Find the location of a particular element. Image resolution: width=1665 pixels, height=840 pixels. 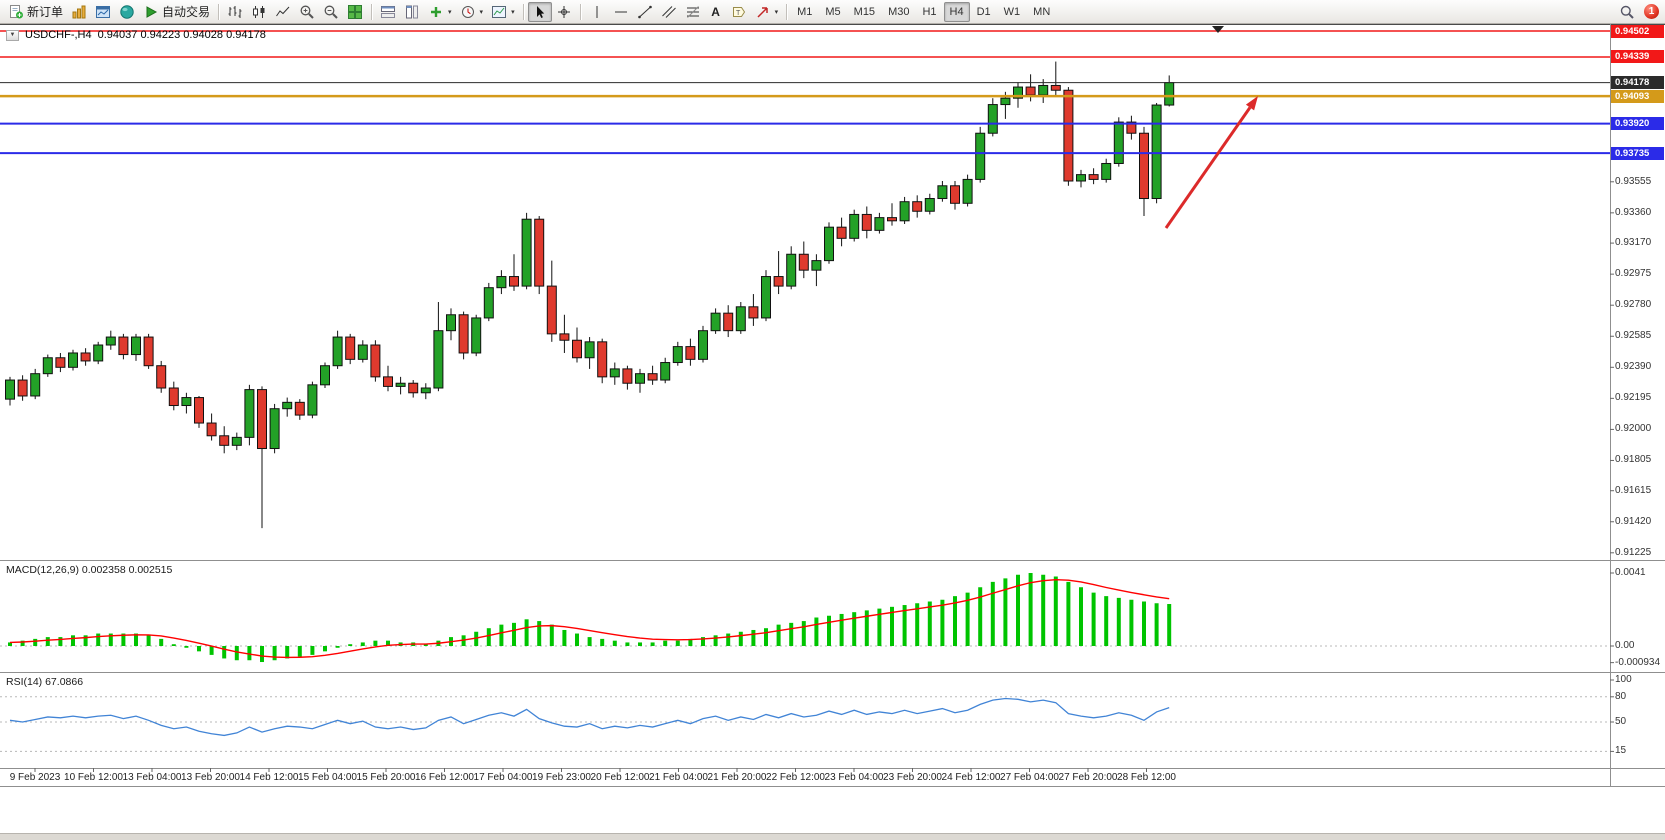

auto-trading-button: 自动交易 is located at coordinates (176, 12).